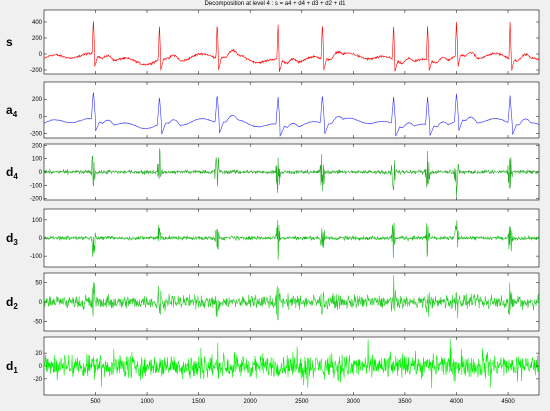  I want to click on ytick-label-a4: 0, so click(41, 117).